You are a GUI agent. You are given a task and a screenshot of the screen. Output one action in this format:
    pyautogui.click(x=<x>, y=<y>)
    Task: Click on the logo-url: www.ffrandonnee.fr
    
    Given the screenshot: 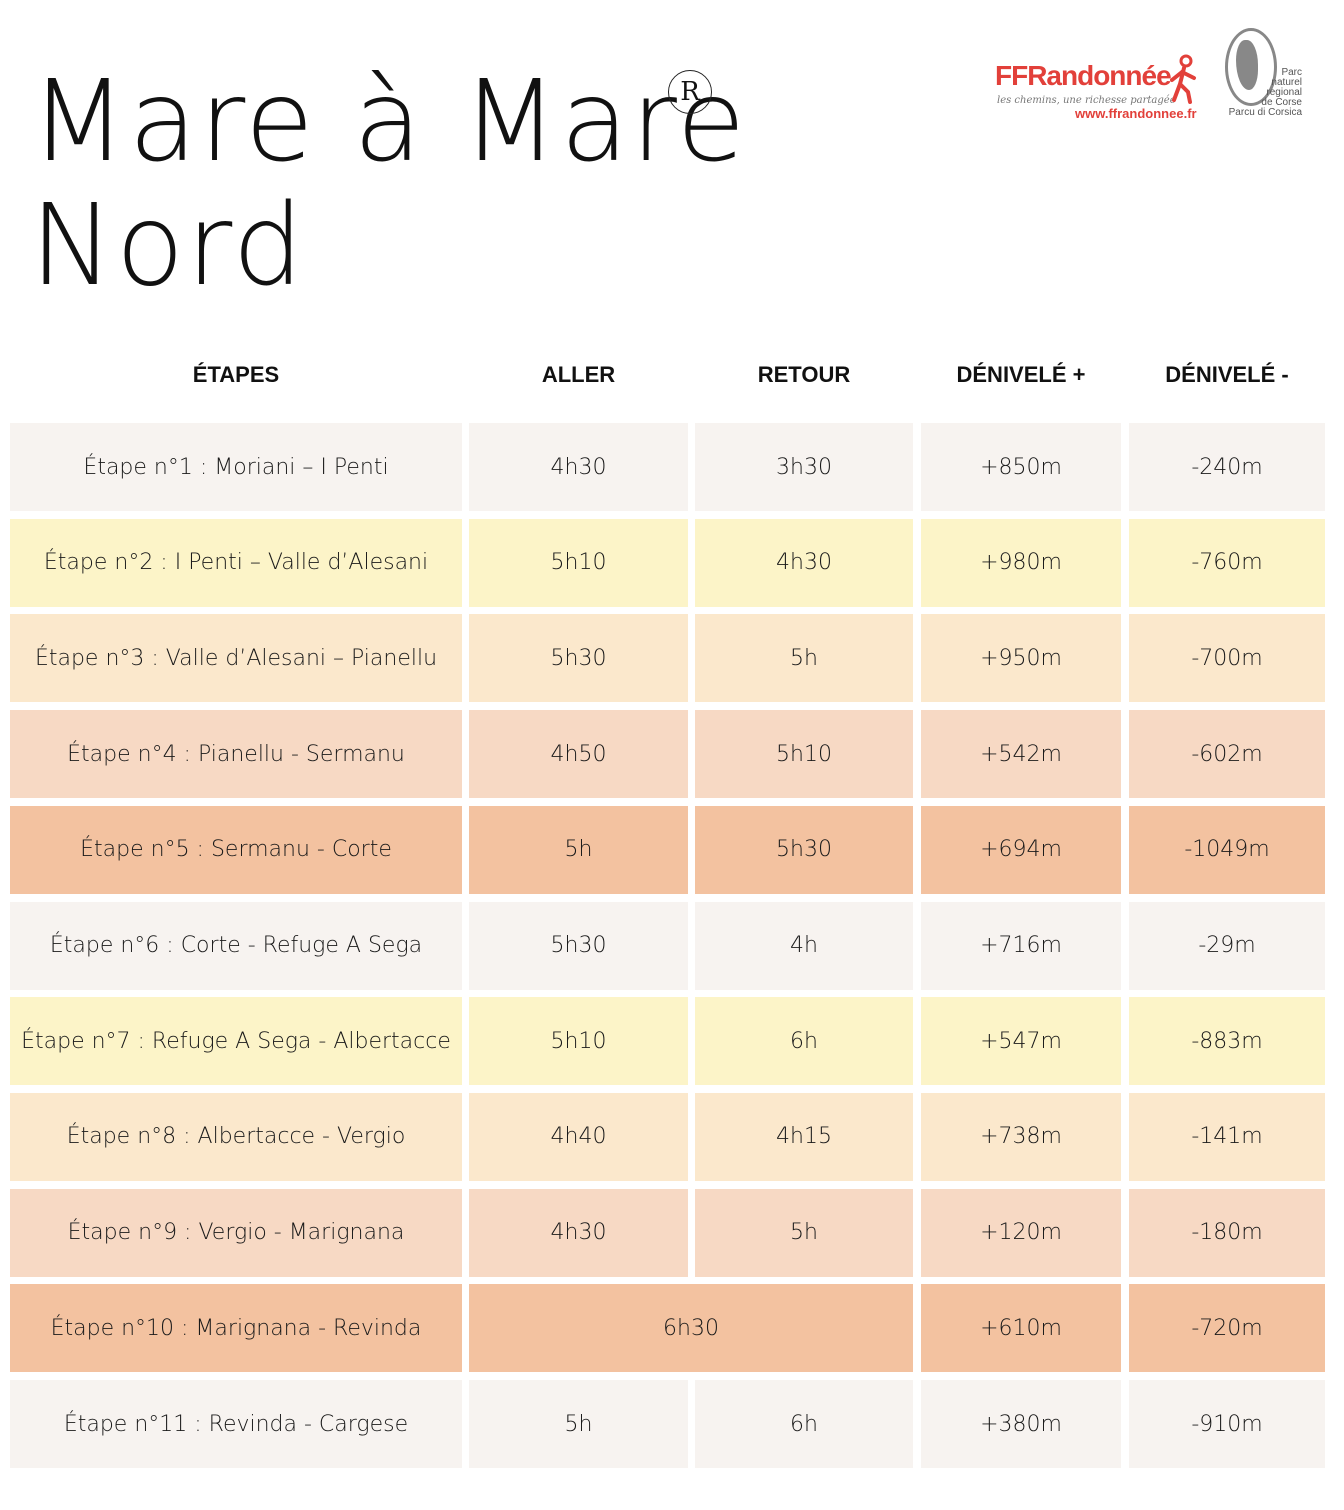 What is the action you would take?
    pyautogui.click(x=1136, y=113)
    